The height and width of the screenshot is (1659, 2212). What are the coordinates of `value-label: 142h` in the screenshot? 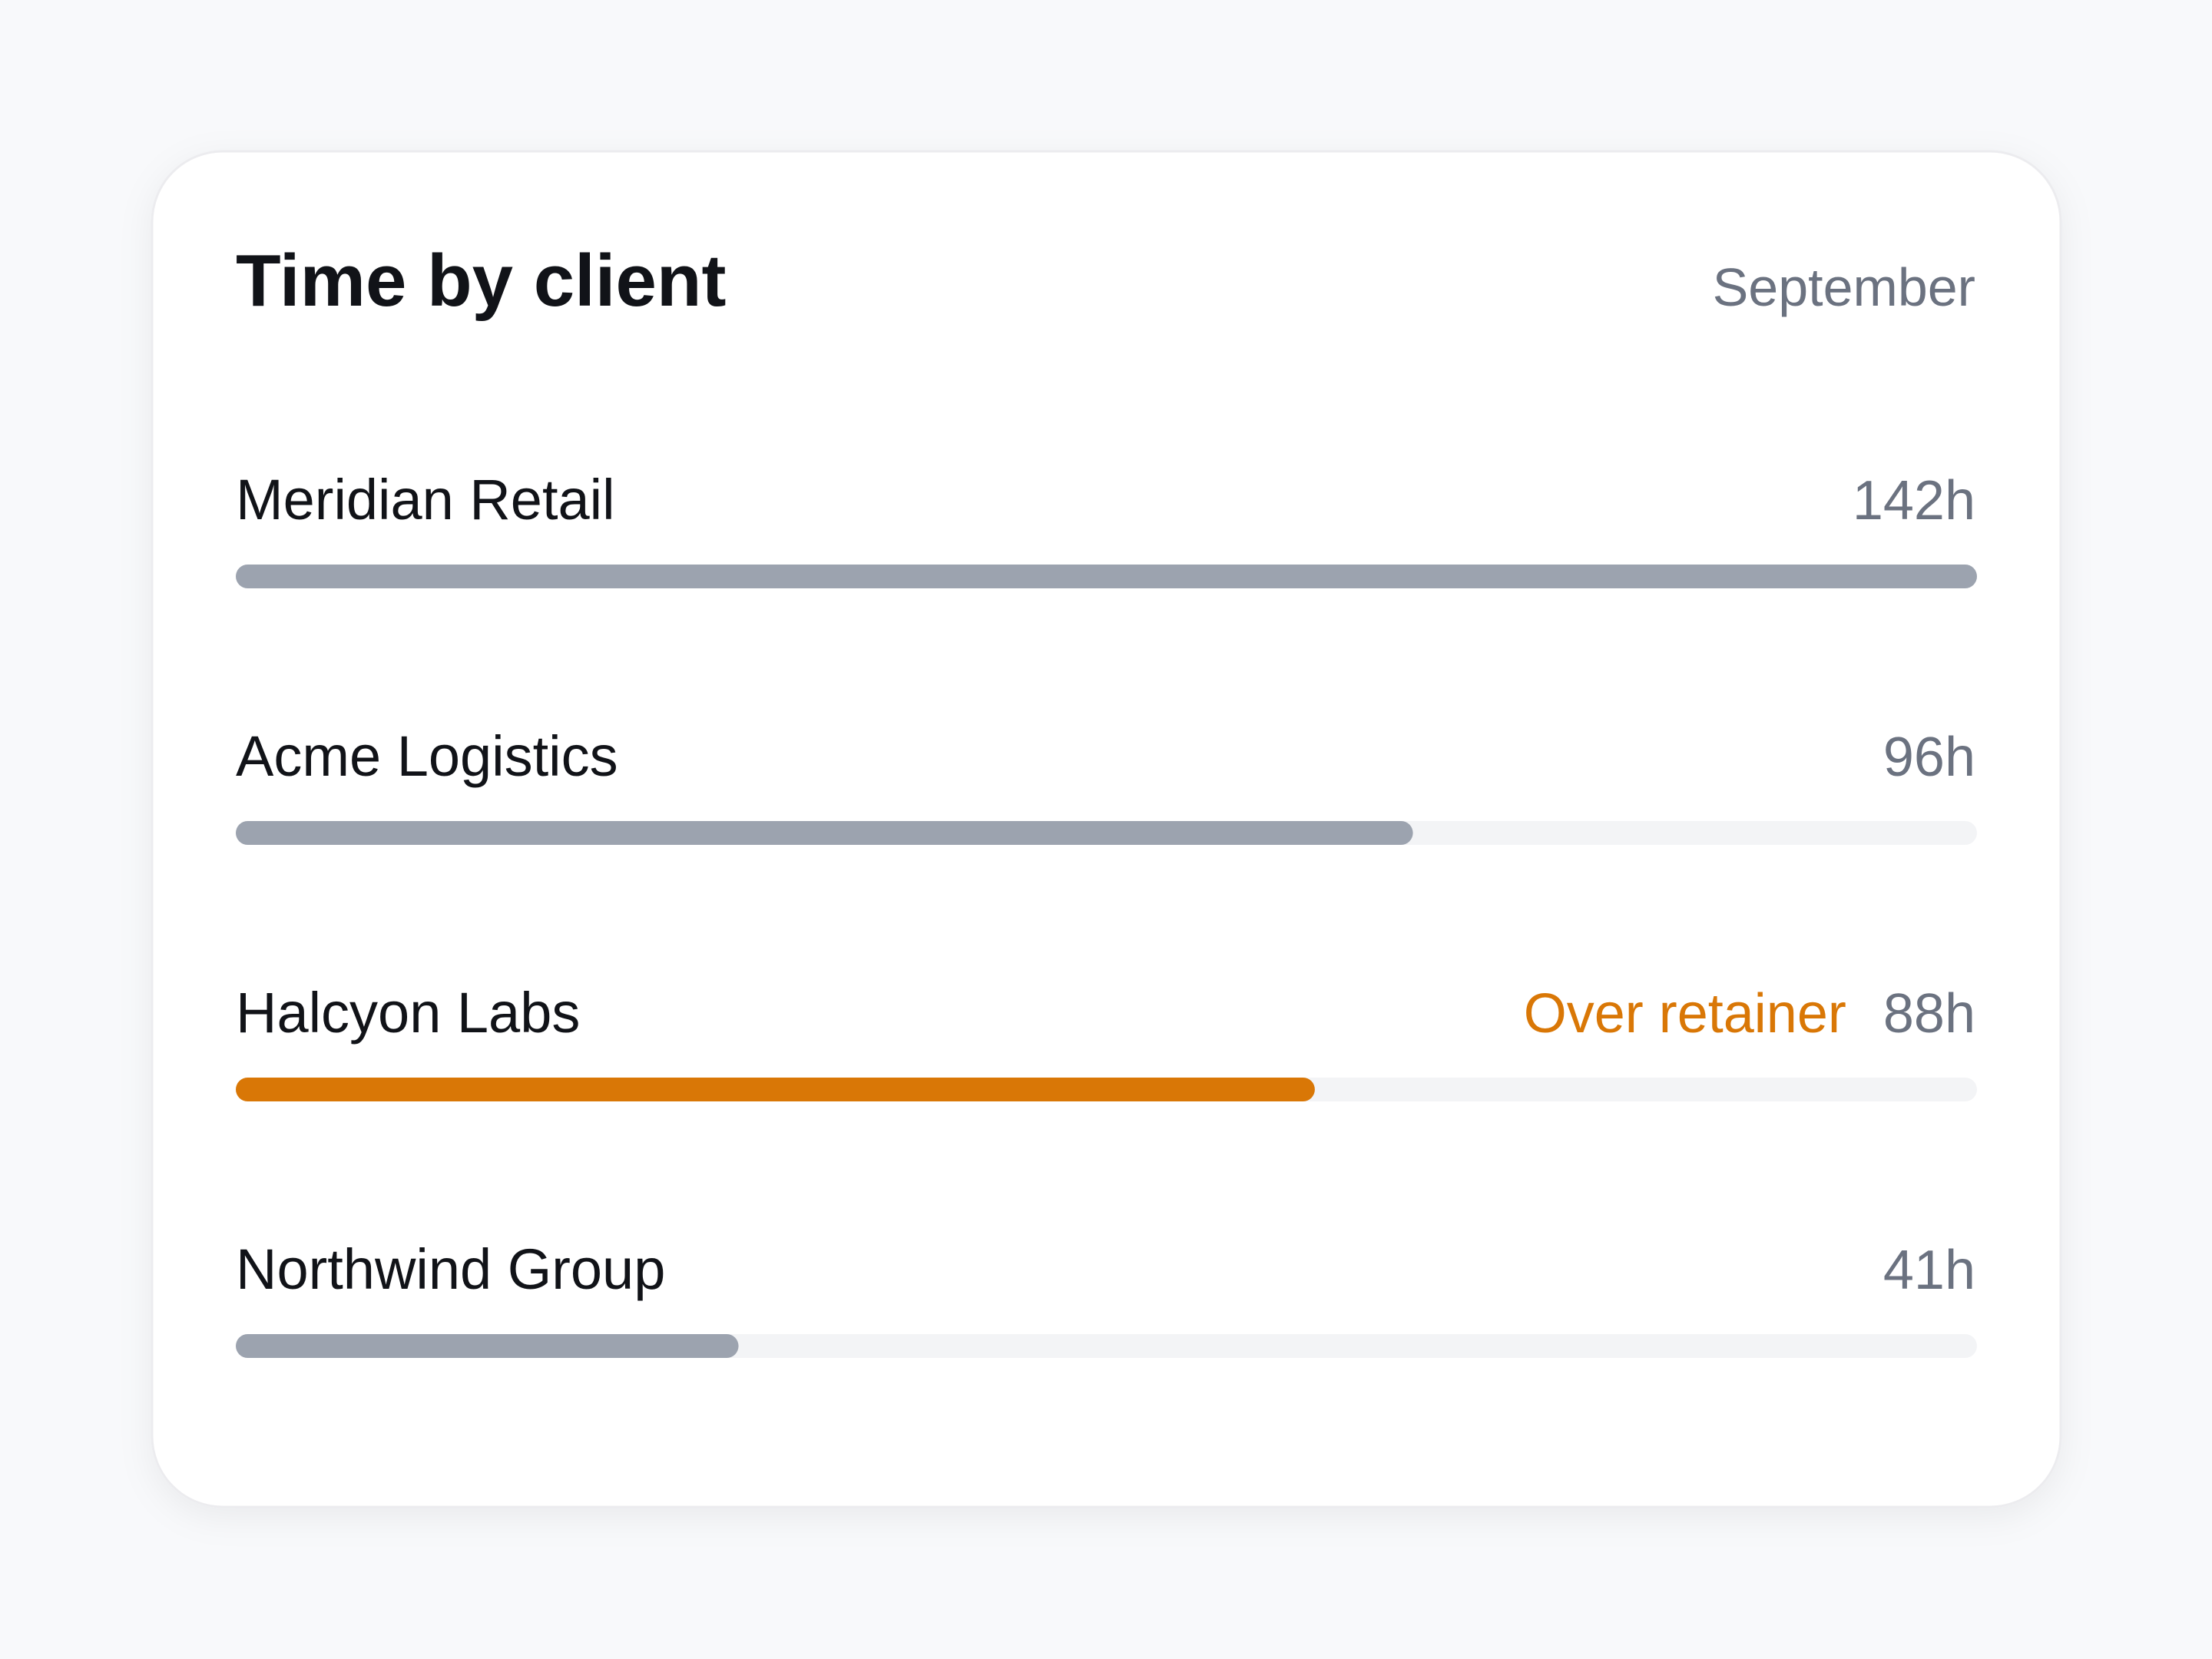 It's located at (1914, 500).